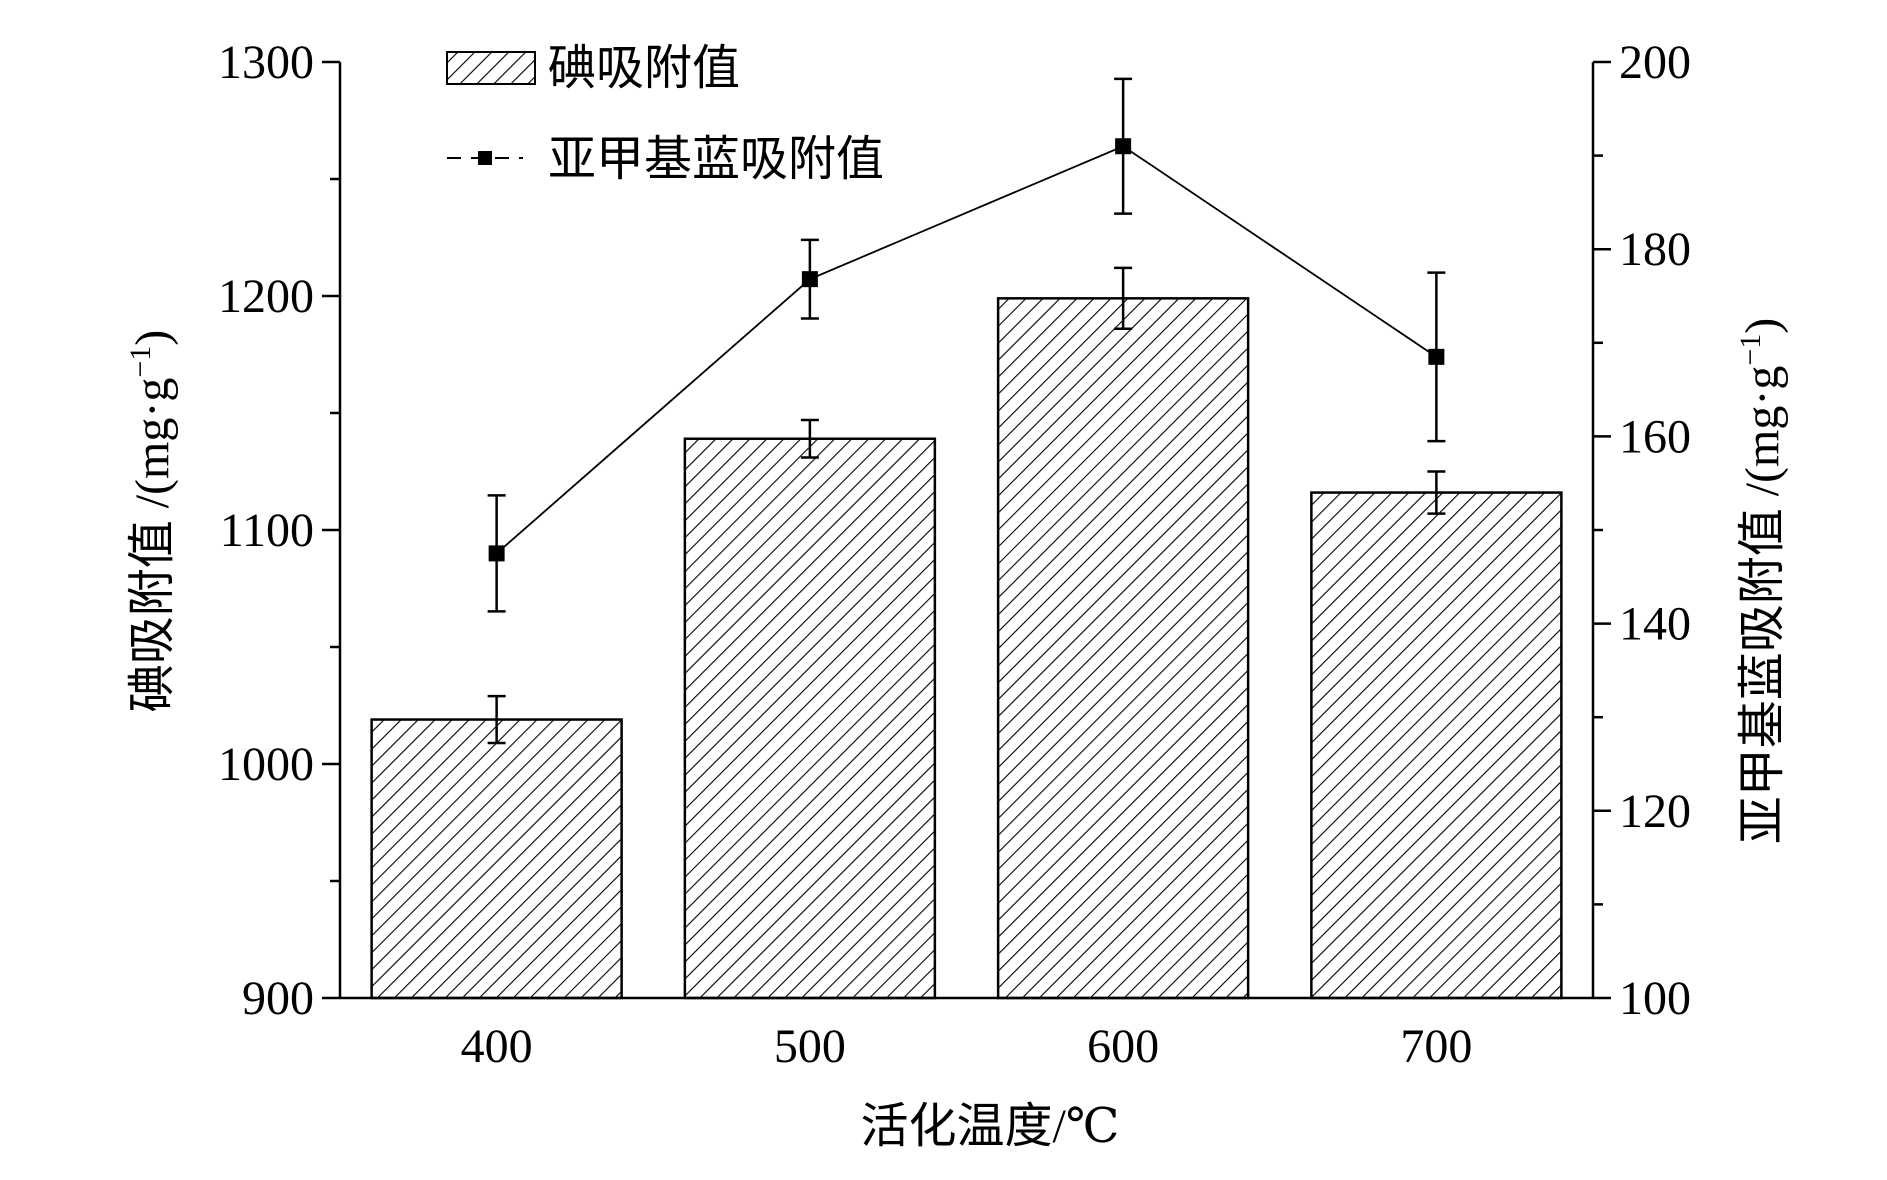  What do you see at coordinates (1436, 1046) in the screenshot?
I see `x-tick-label-700: 700` at bounding box center [1436, 1046].